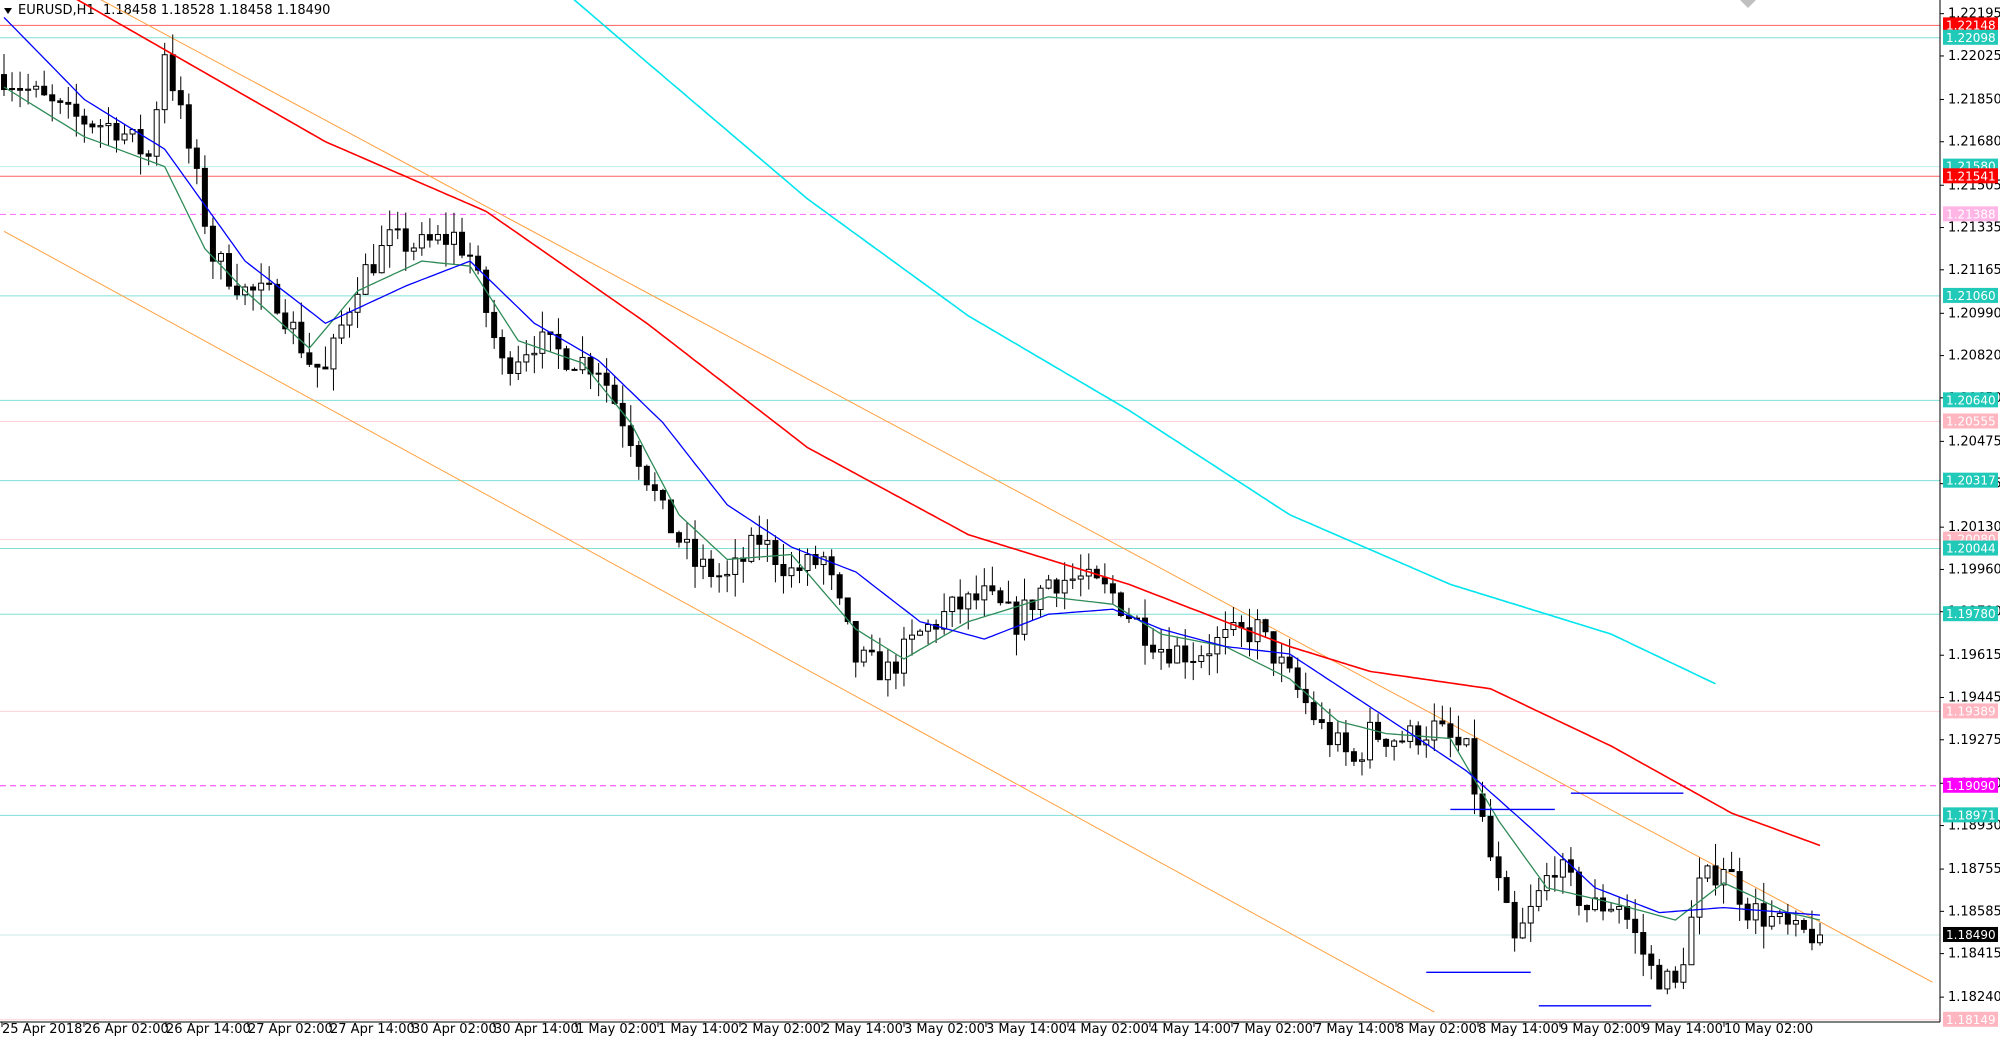 The width and height of the screenshot is (2000, 1039). Describe the element at coordinates (454, 1029) in the screenshot. I see `x-tick-label: 30 Apr 02:00` at that location.